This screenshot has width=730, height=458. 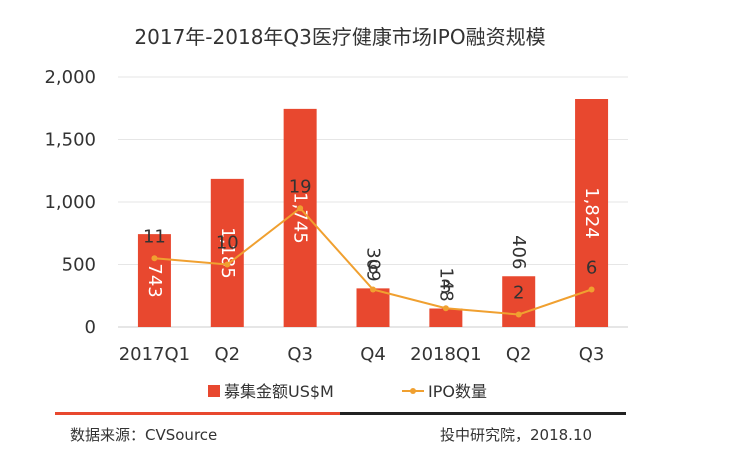 I want to click on x-tick-label: 2017Q1, so click(x=154, y=354).